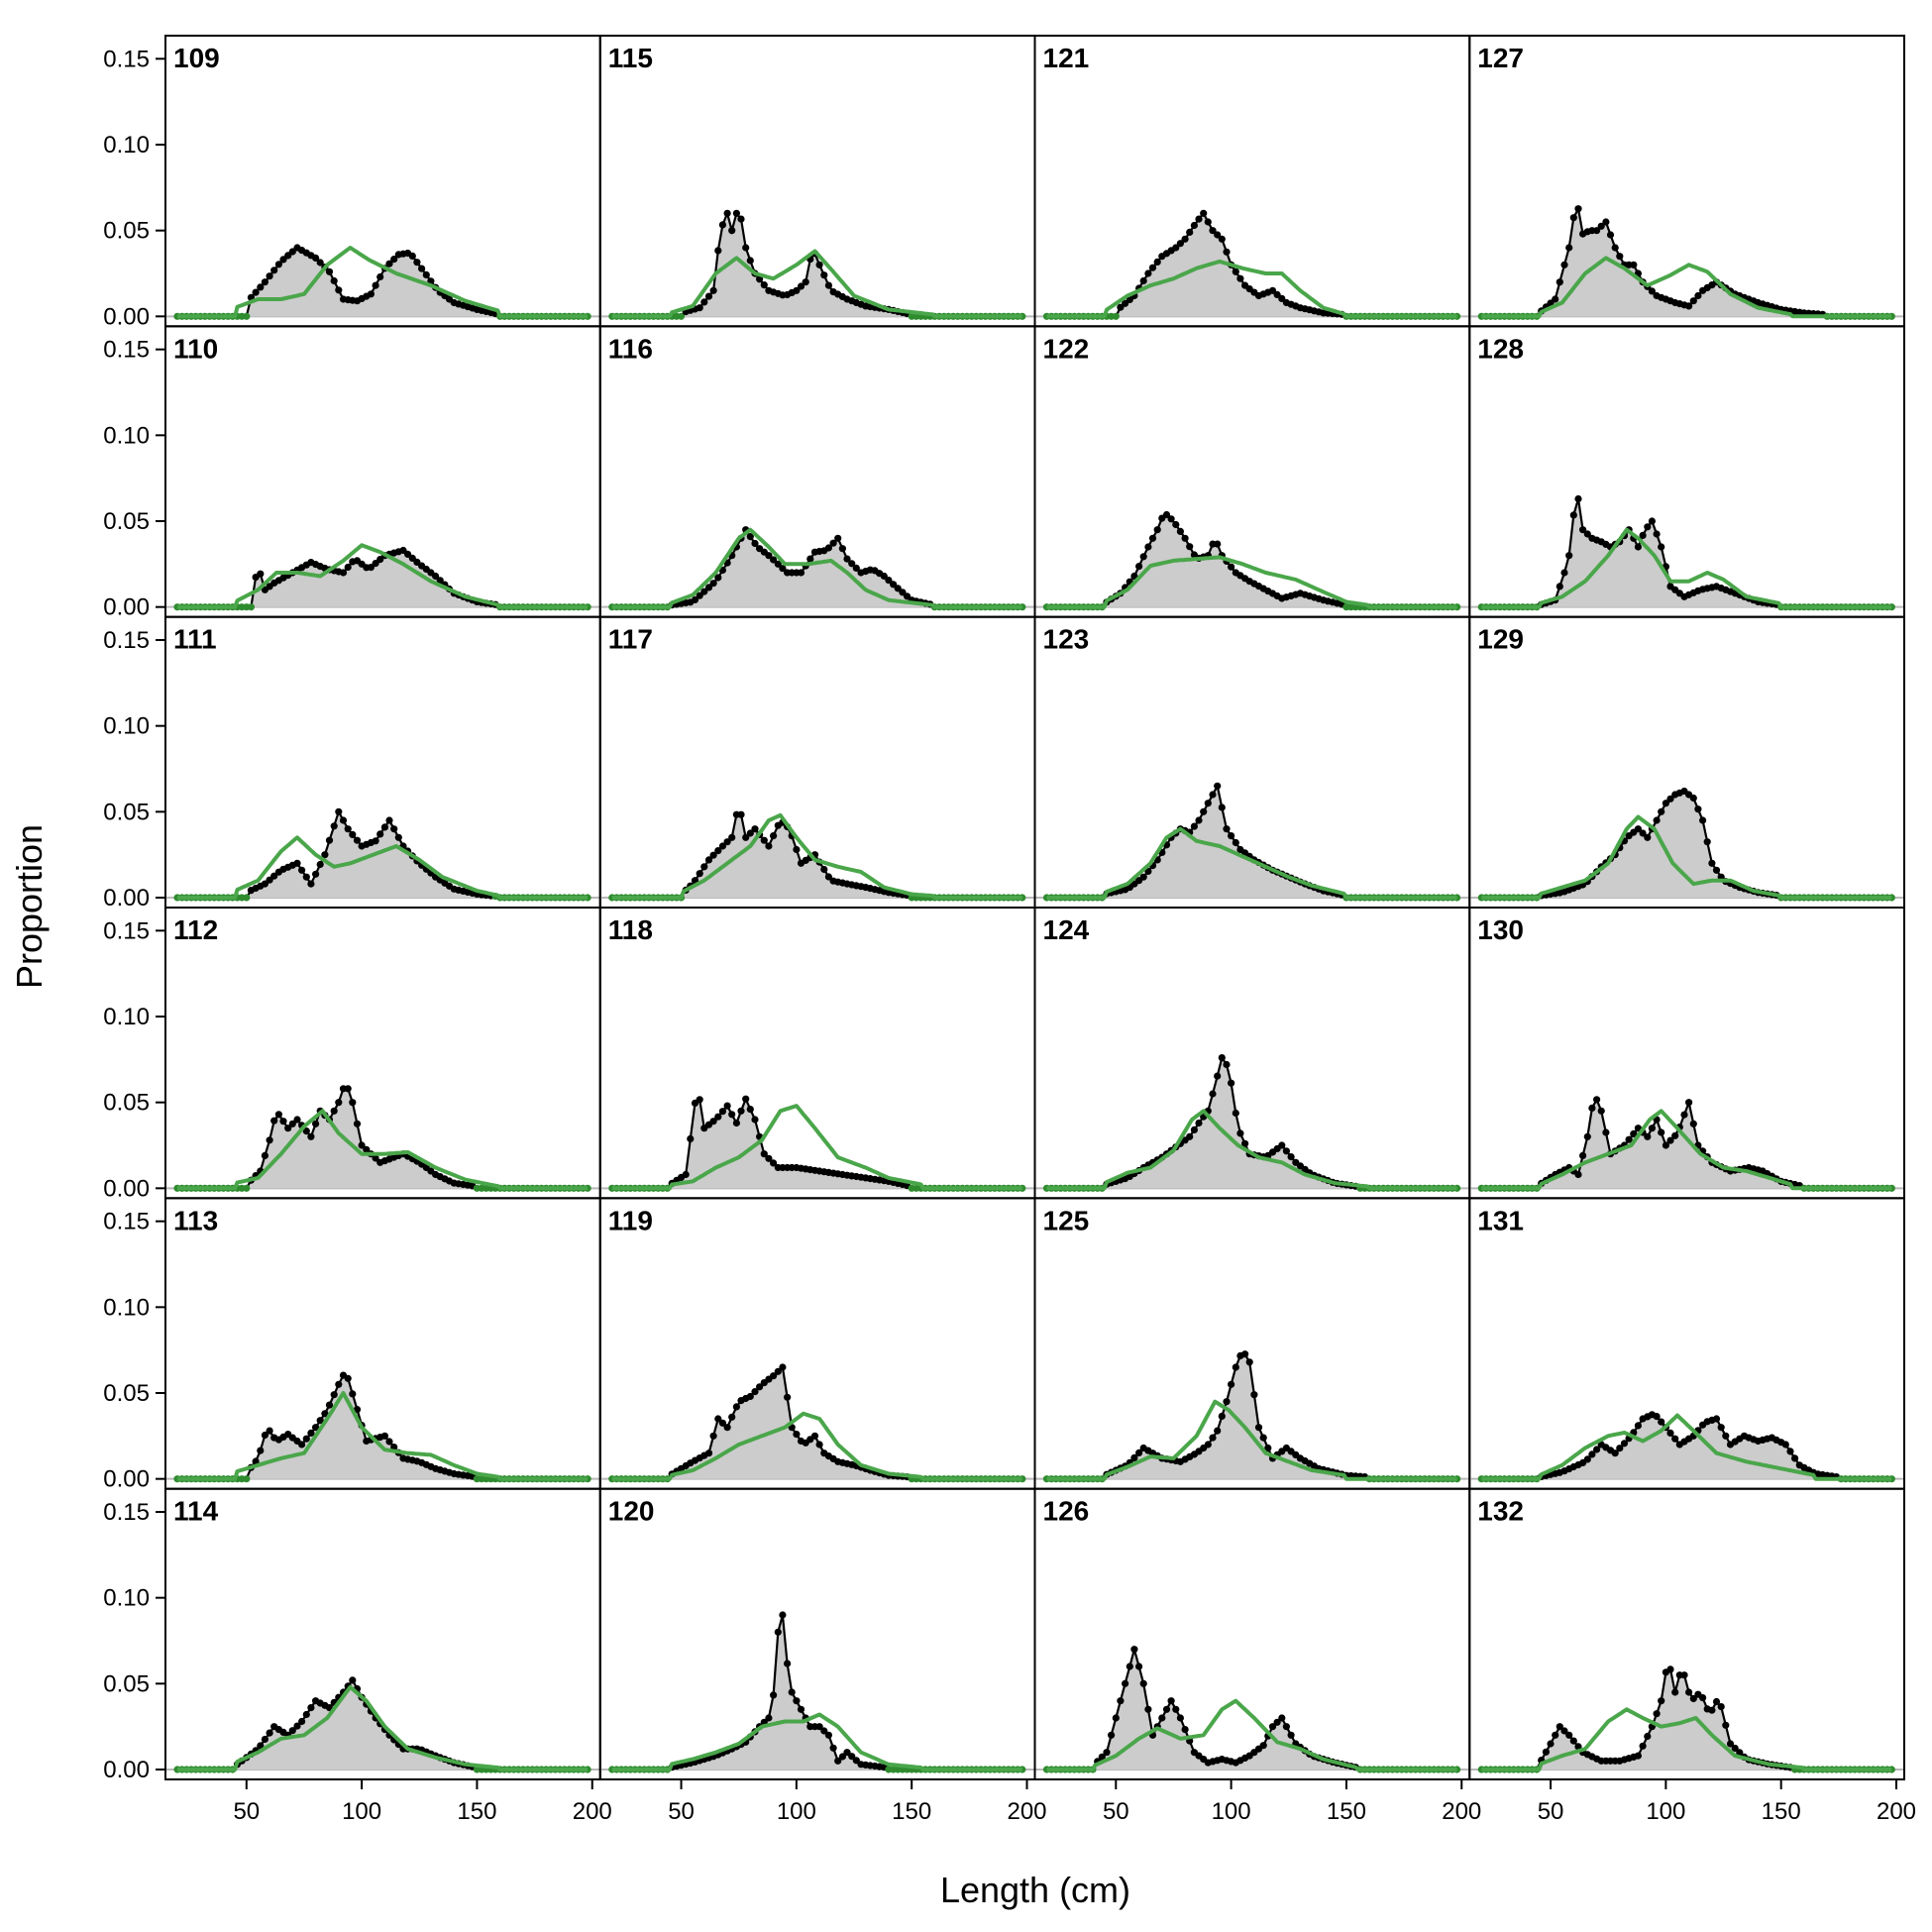 Image resolution: width=1932 pixels, height=1932 pixels. Describe the element at coordinates (1066, 639) in the screenshot. I see `panel-label: 123` at that location.